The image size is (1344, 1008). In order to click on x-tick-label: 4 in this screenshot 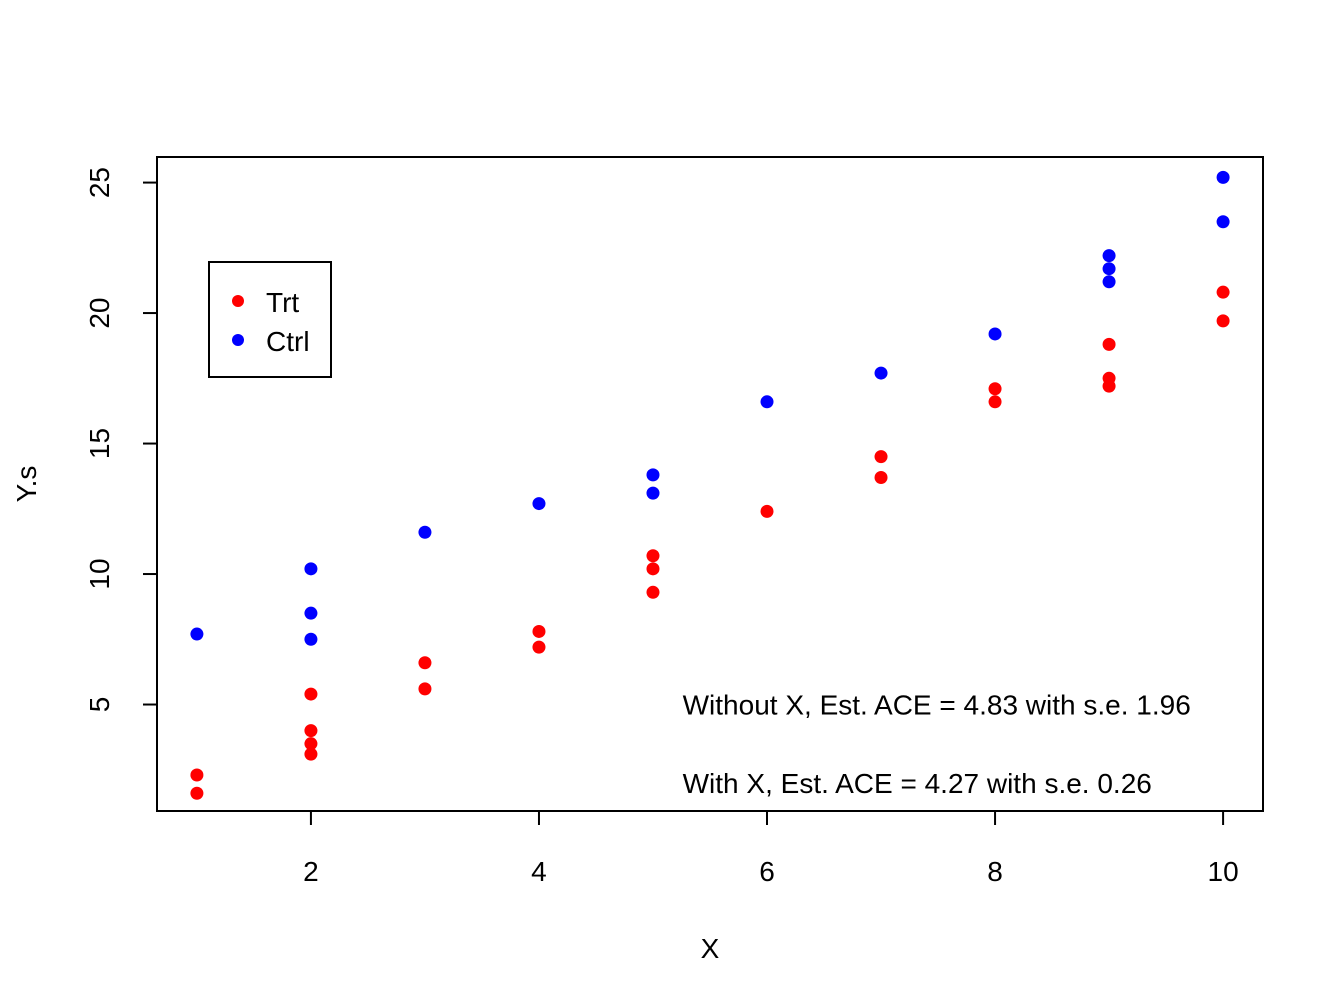, I will do `click(539, 871)`.